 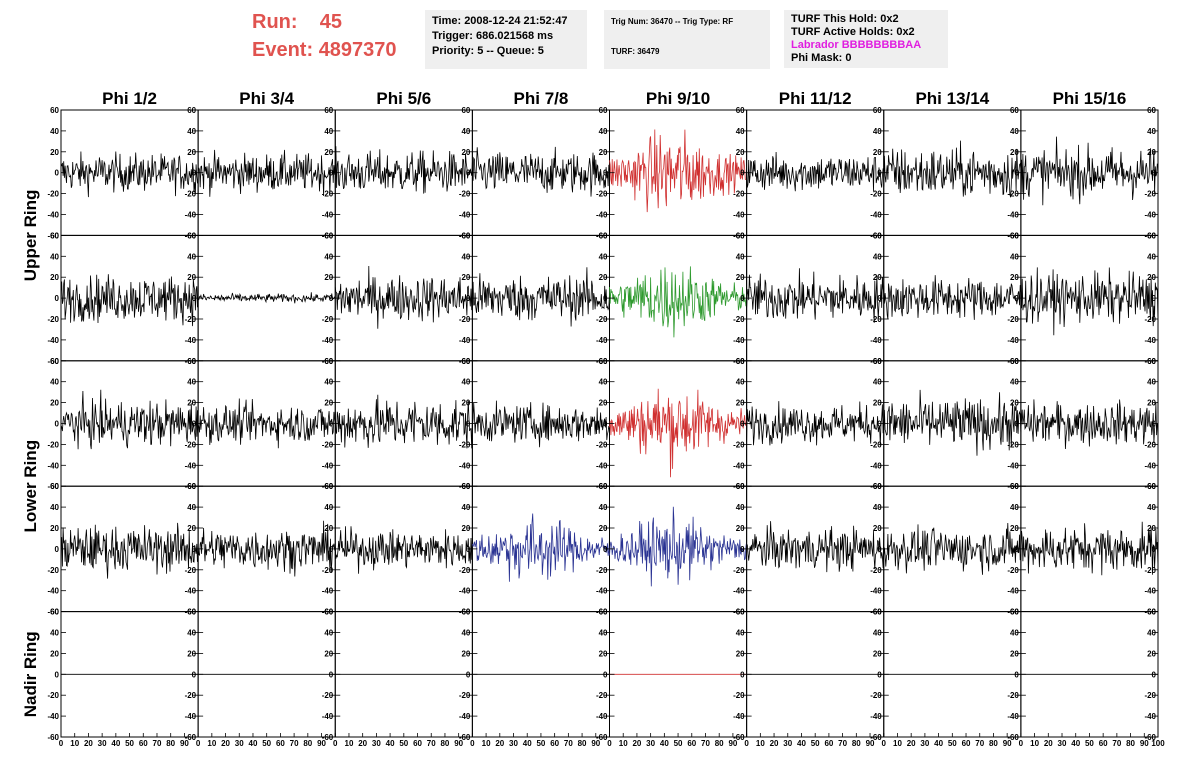 What do you see at coordinates (1089, 424) in the screenshot?
I see `waveform-r2-c7` at bounding box center [1089, 424].